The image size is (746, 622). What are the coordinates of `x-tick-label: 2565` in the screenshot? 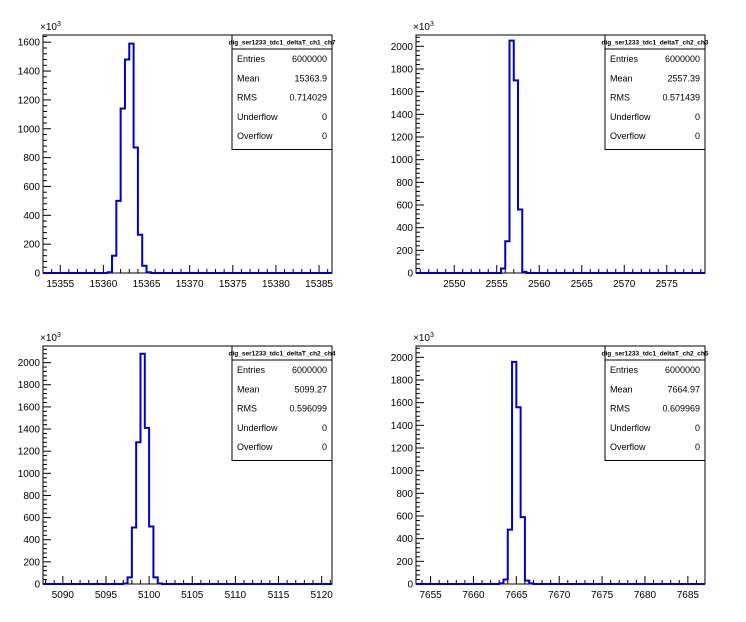 It's located at (582, 284).